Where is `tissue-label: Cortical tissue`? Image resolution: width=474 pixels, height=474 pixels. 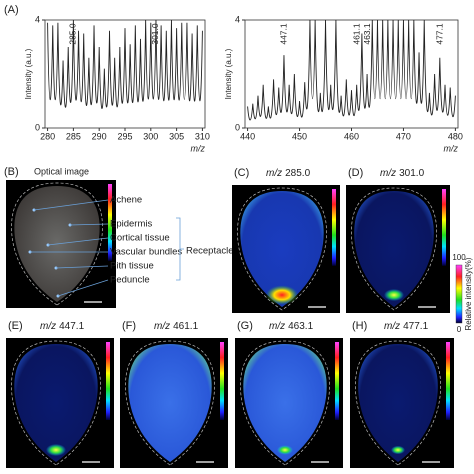
tissue-label: Cortical tissue is located at coordinates (140, 238).